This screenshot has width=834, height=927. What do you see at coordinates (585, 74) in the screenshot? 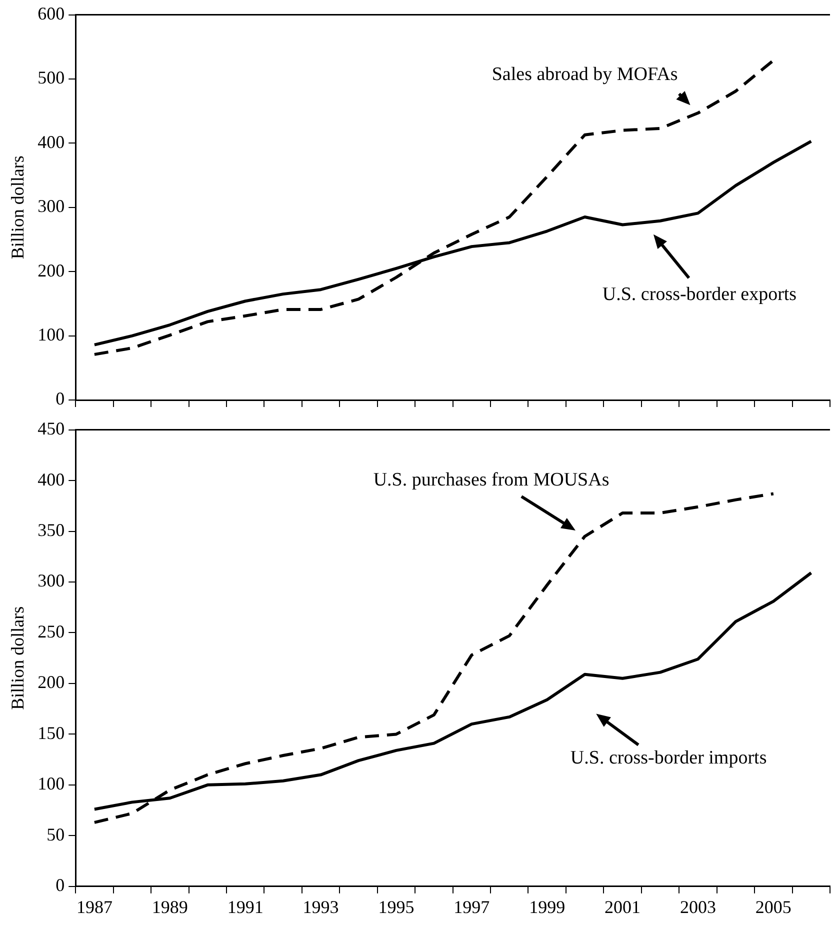
I see `annotation: Sales abroad by MOFAs` at bounding box center [585, 74].